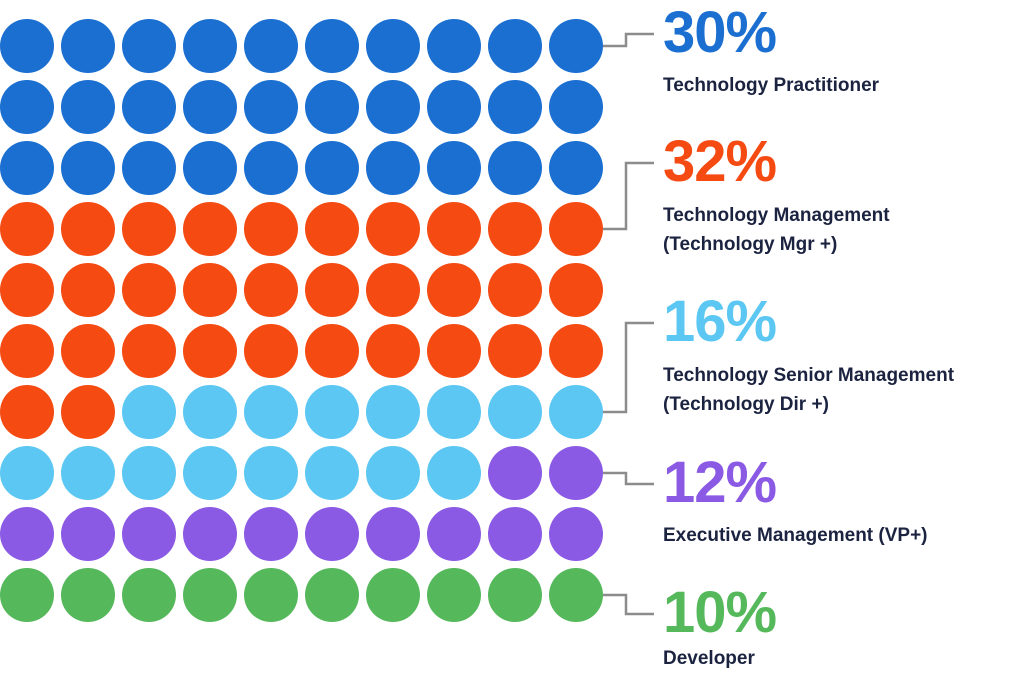  I want to click on category-executive-management: 12% Executive Management (VP+), so click(843, 502).